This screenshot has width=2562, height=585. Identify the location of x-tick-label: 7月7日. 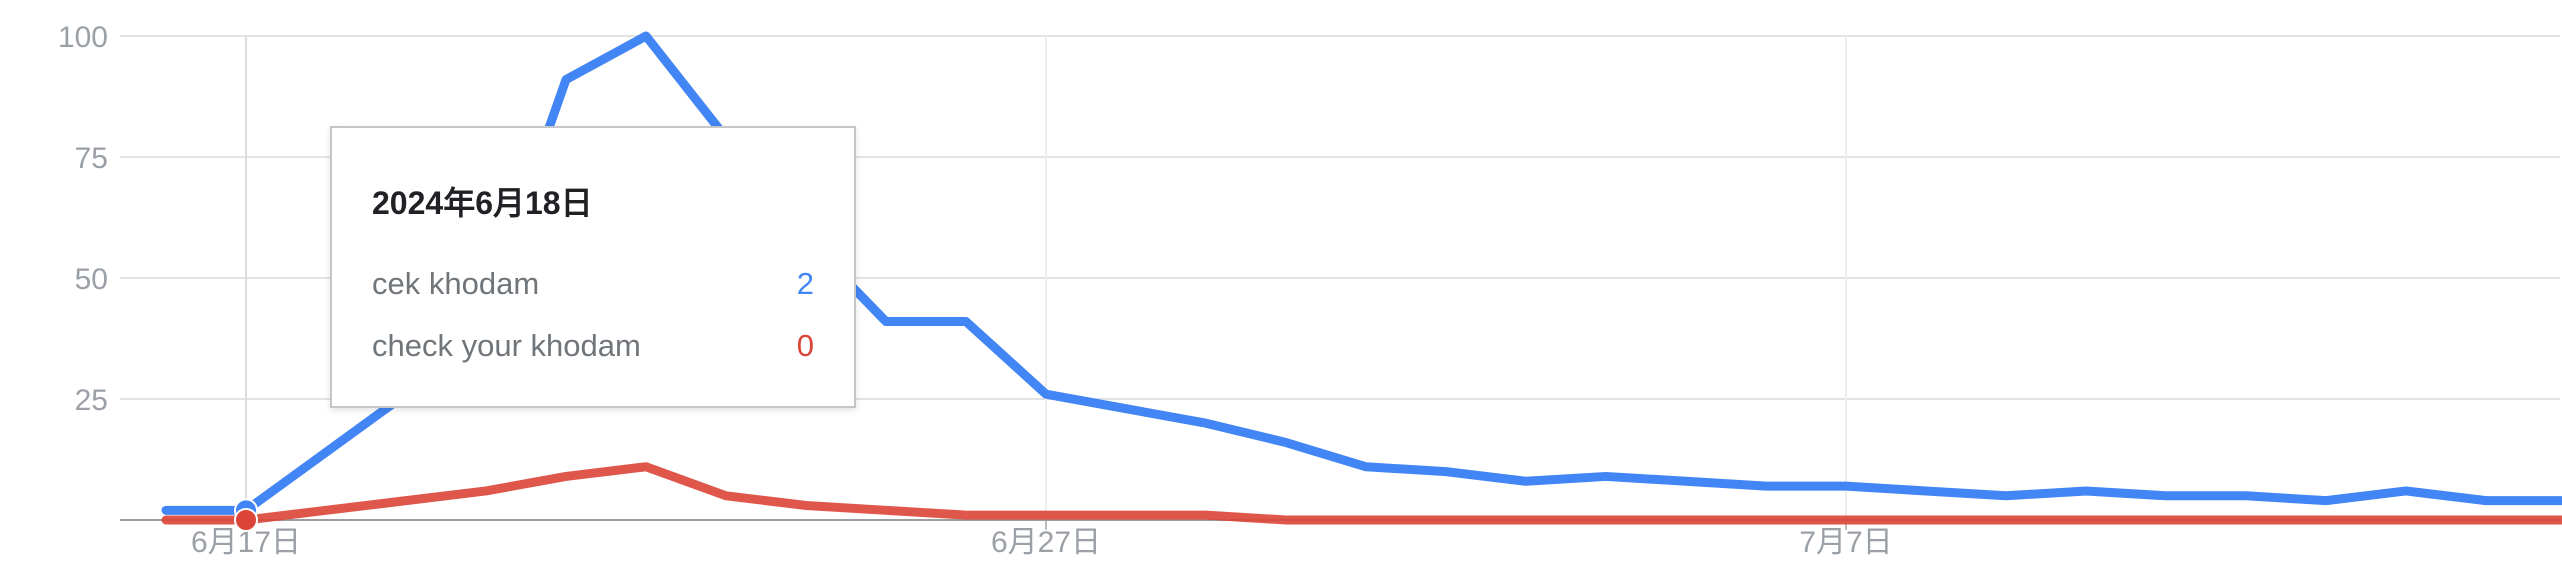
(1845, 542).